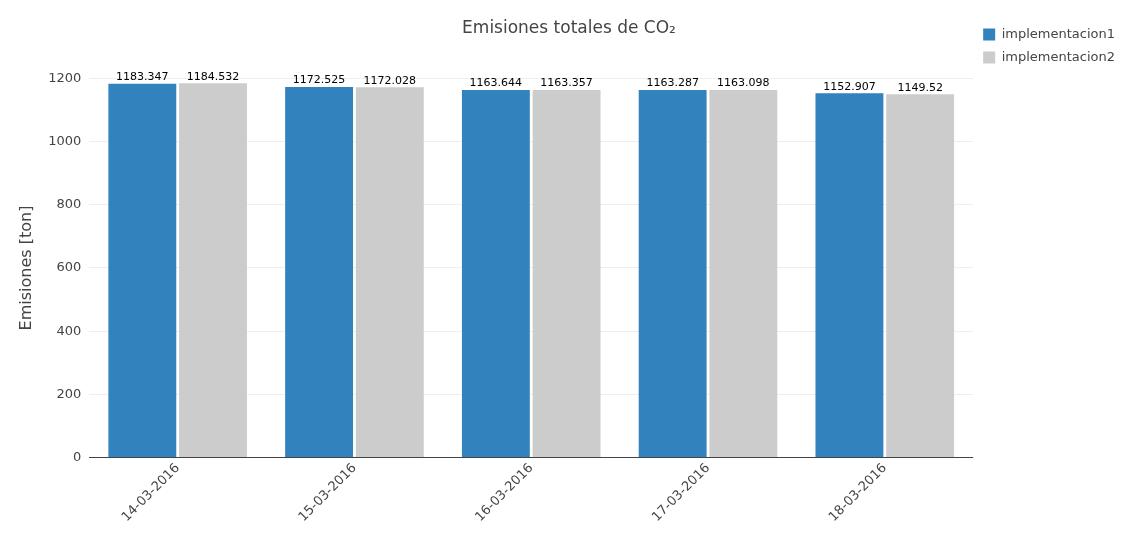 The image size is (1143, 541). Describe the element at coordinates (569, 26) in the screenshot. I see `chart-title: Emisiones totales de CO₂` at that location.